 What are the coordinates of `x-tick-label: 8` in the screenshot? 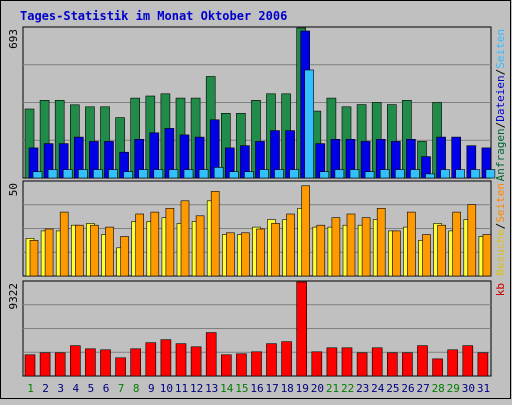 It's located at (136, 388).